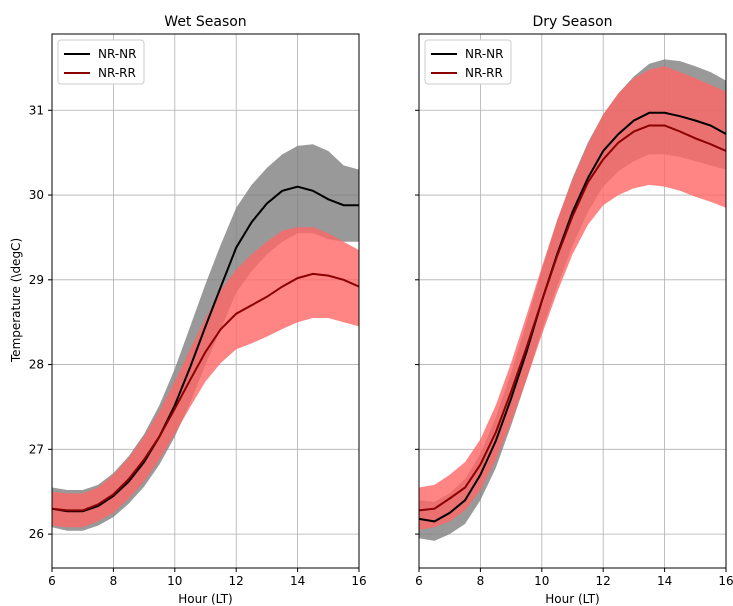  What do you see at coordinates (36, 449) in the screenshot?
I see `y-tick-label: 27` at bounding box center [36, 449].